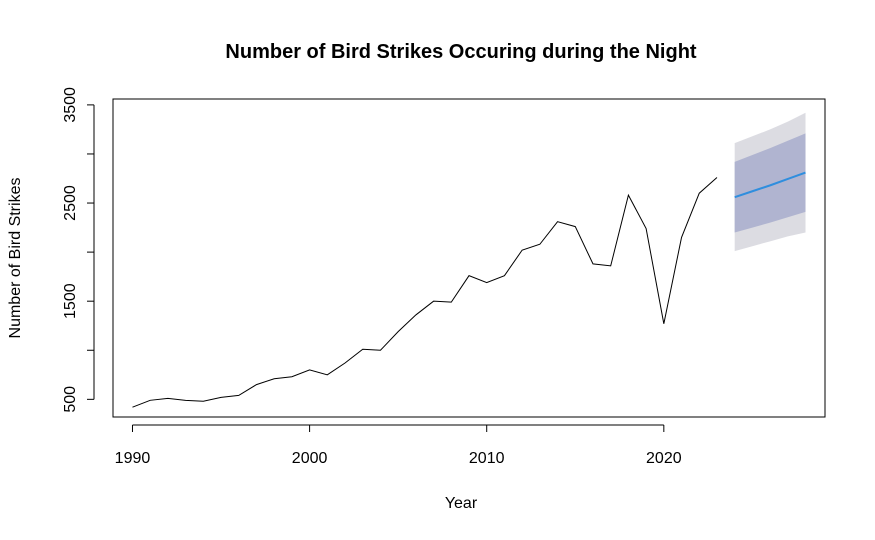 Image resolution: width=875 pixels, height=540 pixels. What do you see at coordinates (664, 458) in the screenshot?
I see `x-tick-label: 2020` at bounding box center [664, 458].